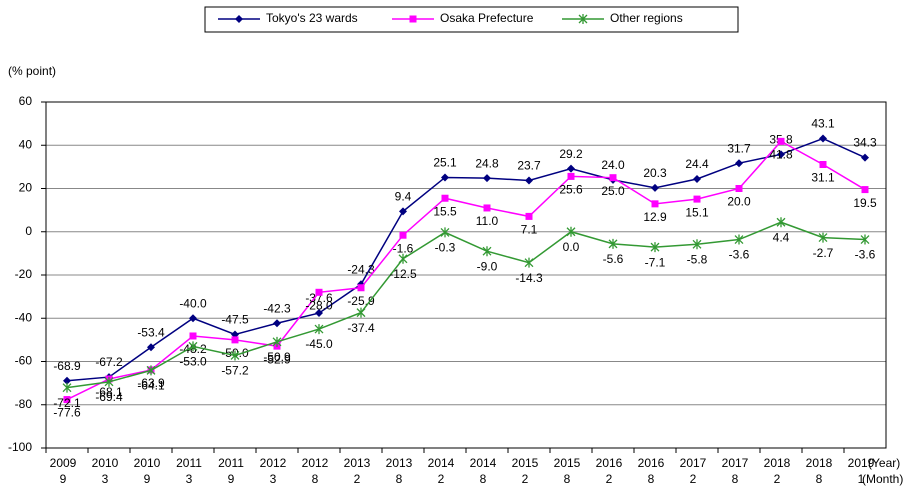  I want to click on y-tick-label: -40, so click(24, 317).